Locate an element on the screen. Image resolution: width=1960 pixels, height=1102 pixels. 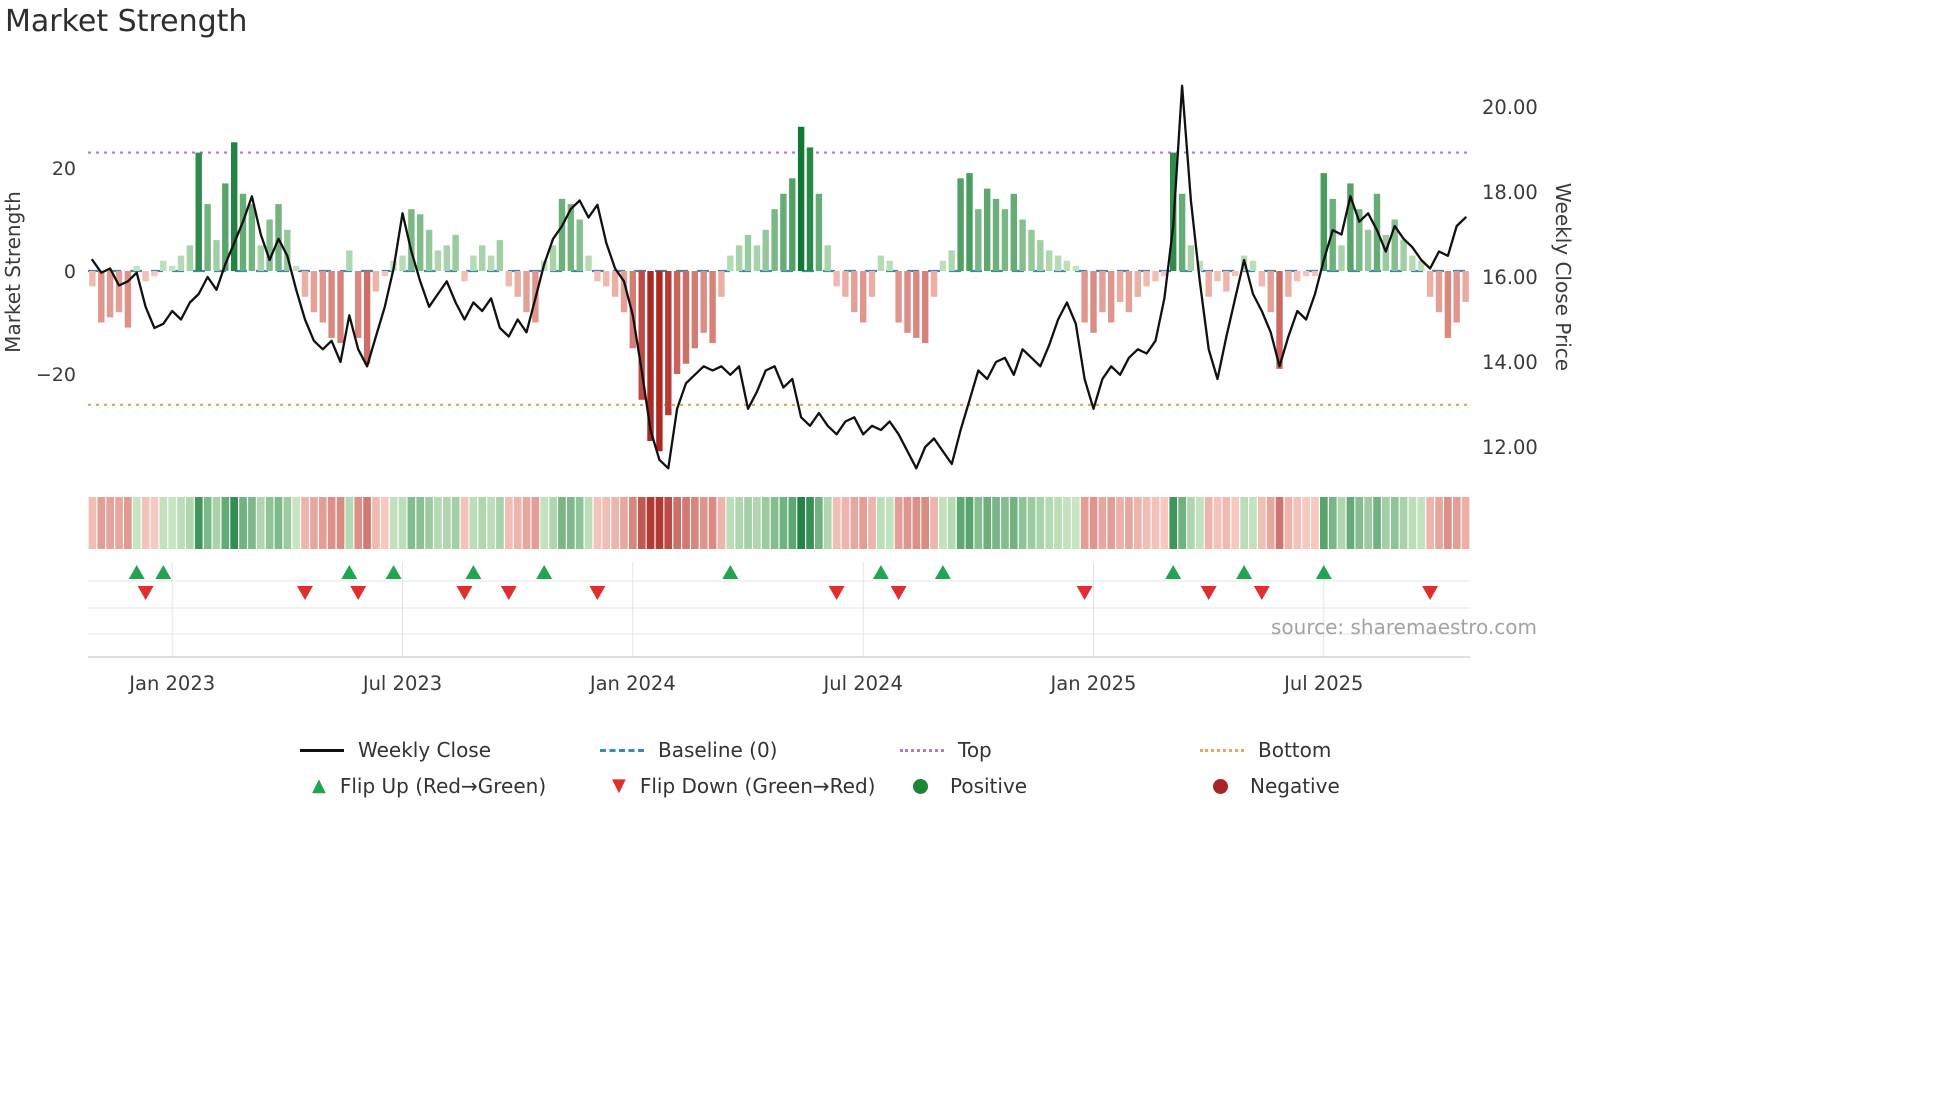
page-title: Market Strength is located at coordinates (126, 21).